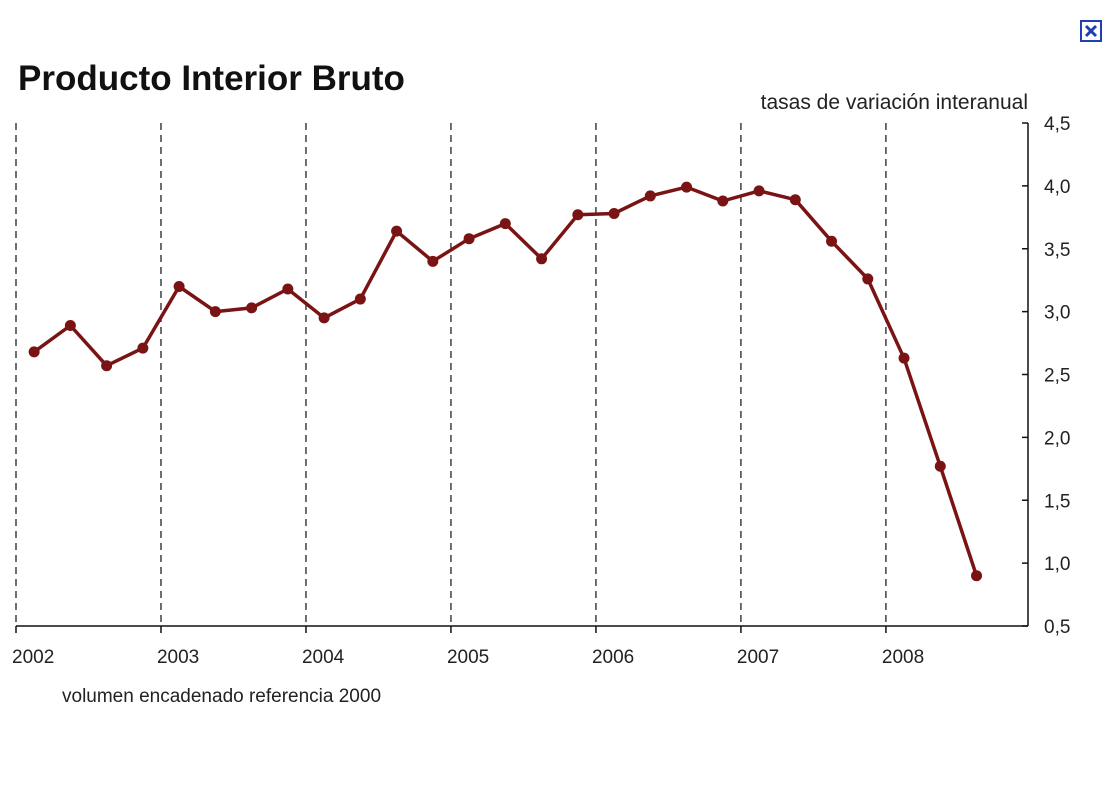 The image size is (1110, 807). What do you see at coordinates (1057, 313) in the screenshot?
I see `y-tick-label: 3,0` at bounding box center [1057, 313].